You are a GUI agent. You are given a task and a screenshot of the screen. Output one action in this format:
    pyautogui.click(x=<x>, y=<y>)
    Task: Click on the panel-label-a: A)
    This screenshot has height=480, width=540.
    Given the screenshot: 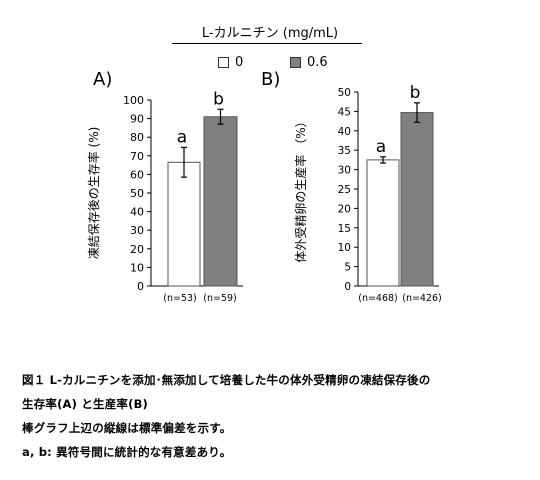 What is the action you would take?
    pyautogui.click(x=102, y=79)
    